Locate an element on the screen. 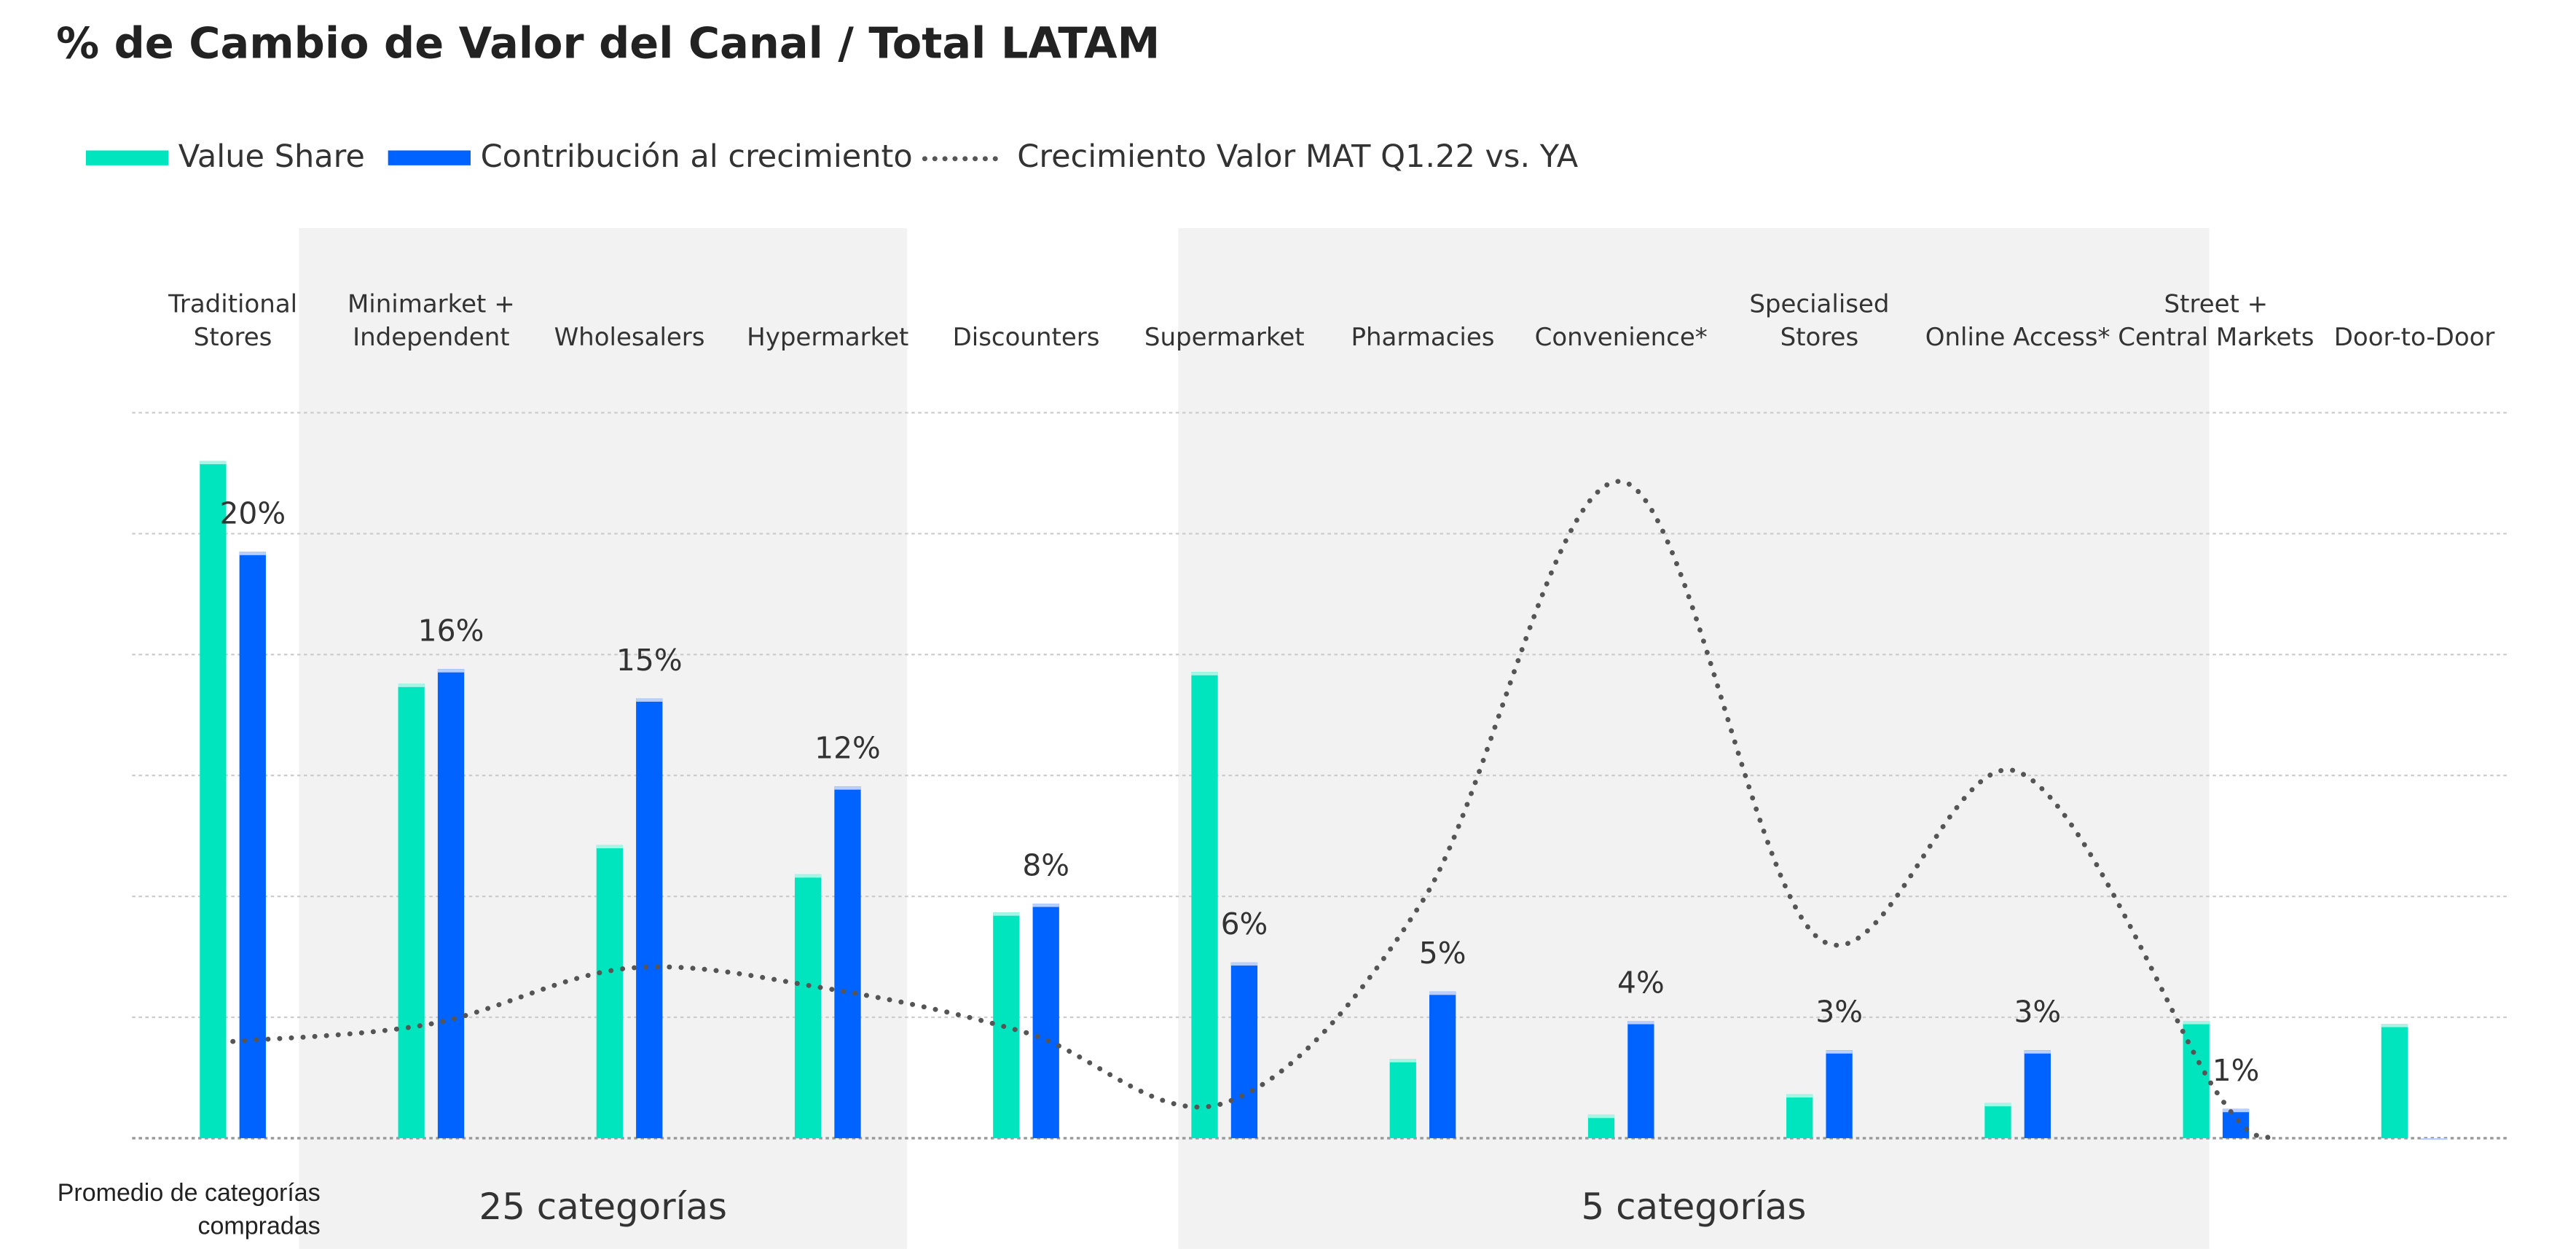 This screenshot has width=2576, height=1249. legend-label-crecimiento: Crecimiento Valor MAT Q1.22 vs. YA is located at coordinates (1297, 156).